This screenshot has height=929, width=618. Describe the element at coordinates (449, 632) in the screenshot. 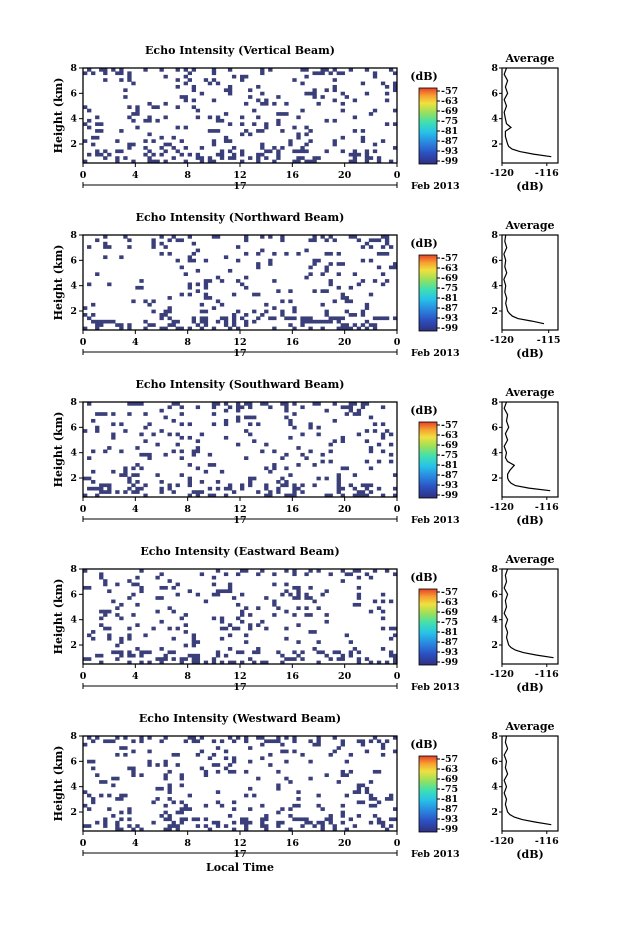

I see `colorbar-tick-label: -81` at that location.